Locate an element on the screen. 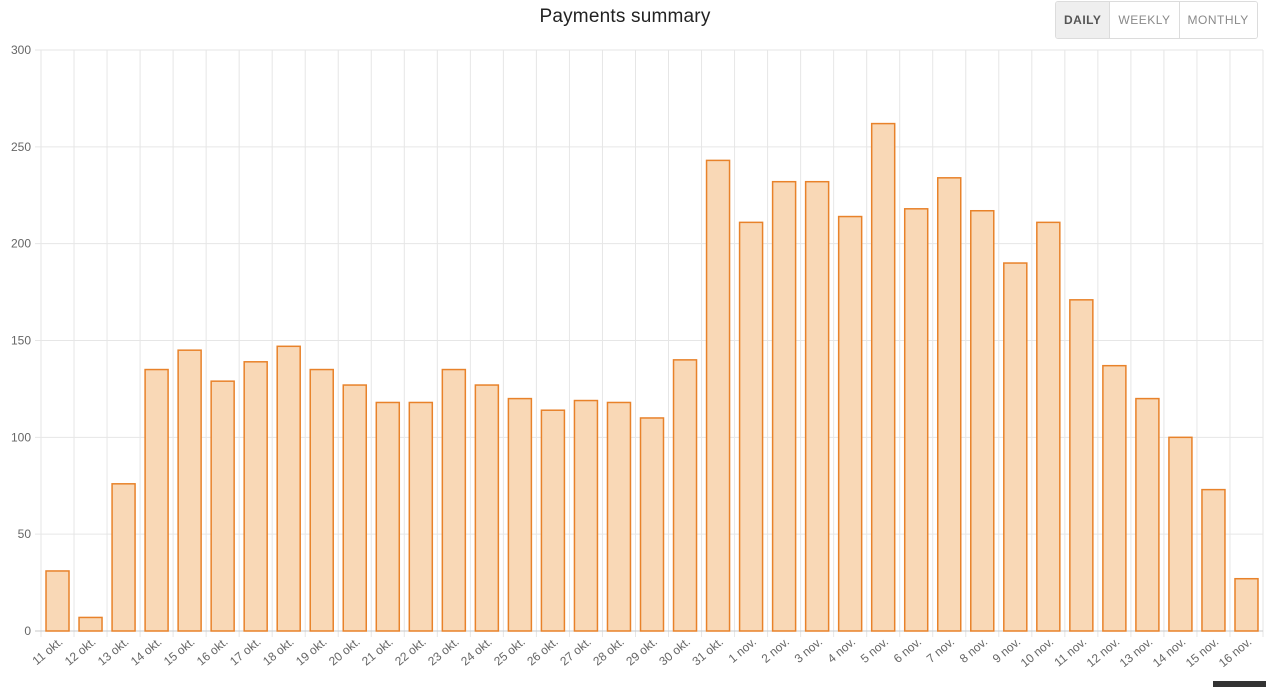 This screenshot has width=1266, height=687. x-tick-label: 12 nov. is located at coordinates (1103, 652).